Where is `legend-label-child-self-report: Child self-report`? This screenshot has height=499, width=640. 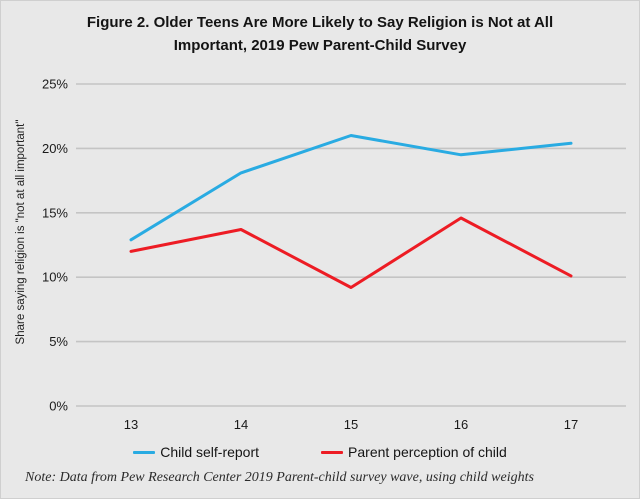
legend-label-child-self-report: Child self-report is located at coordinates (210, 452).